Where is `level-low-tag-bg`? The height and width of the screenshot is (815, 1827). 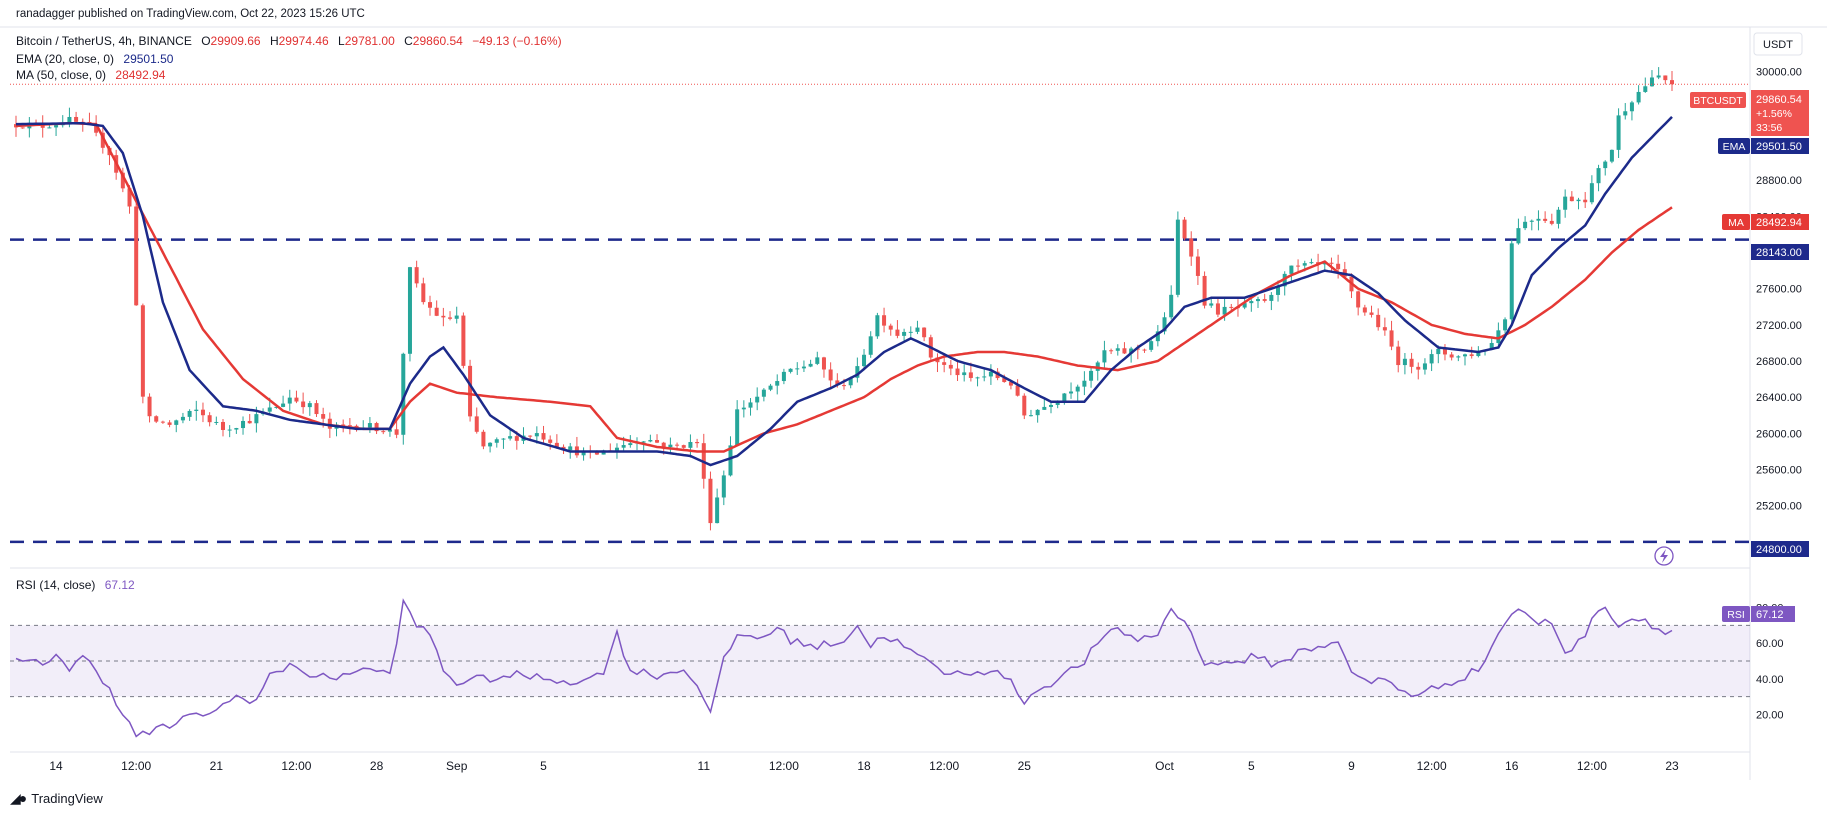 level-low-tag-bg is located at coordinates (1780, 549).